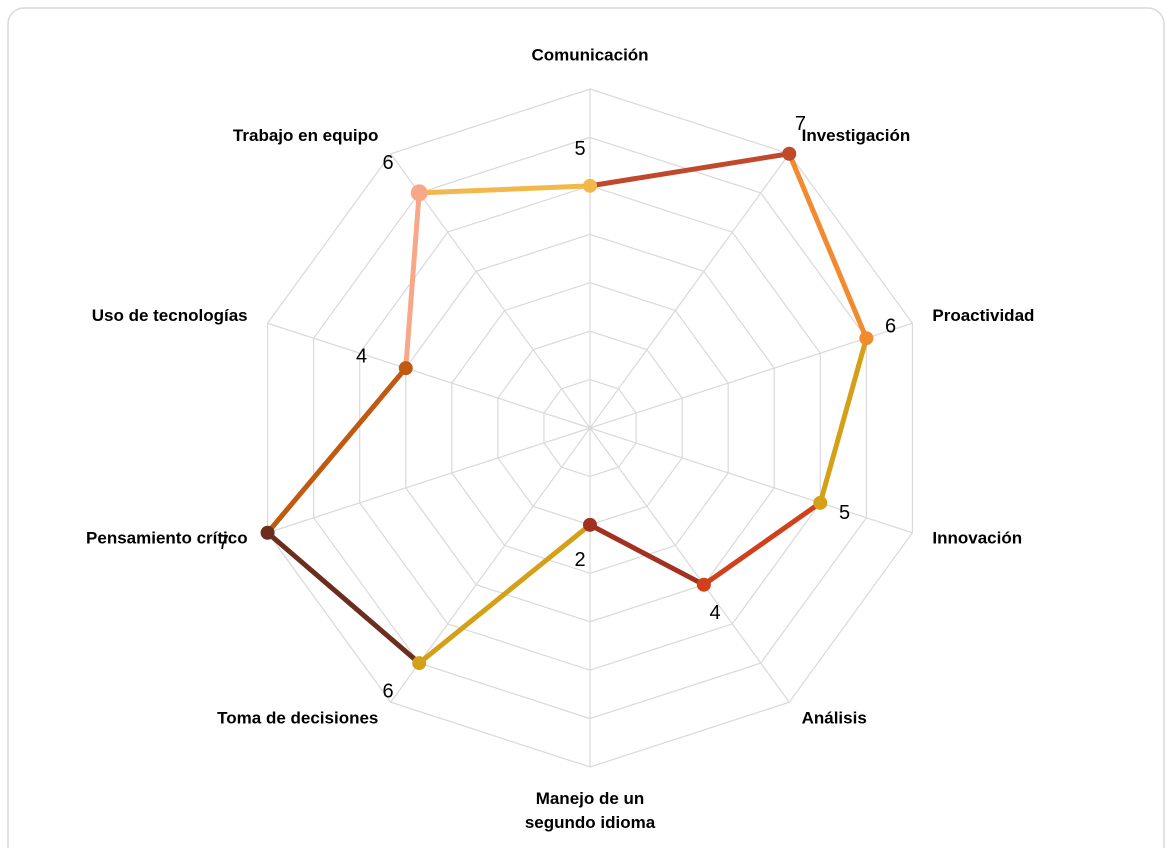 The width and height of the screenshot is (1172, 848). Describe the element at coordinates (297, 718) in the screenshot. I see `category-label: Toma de decisiones` at that location.